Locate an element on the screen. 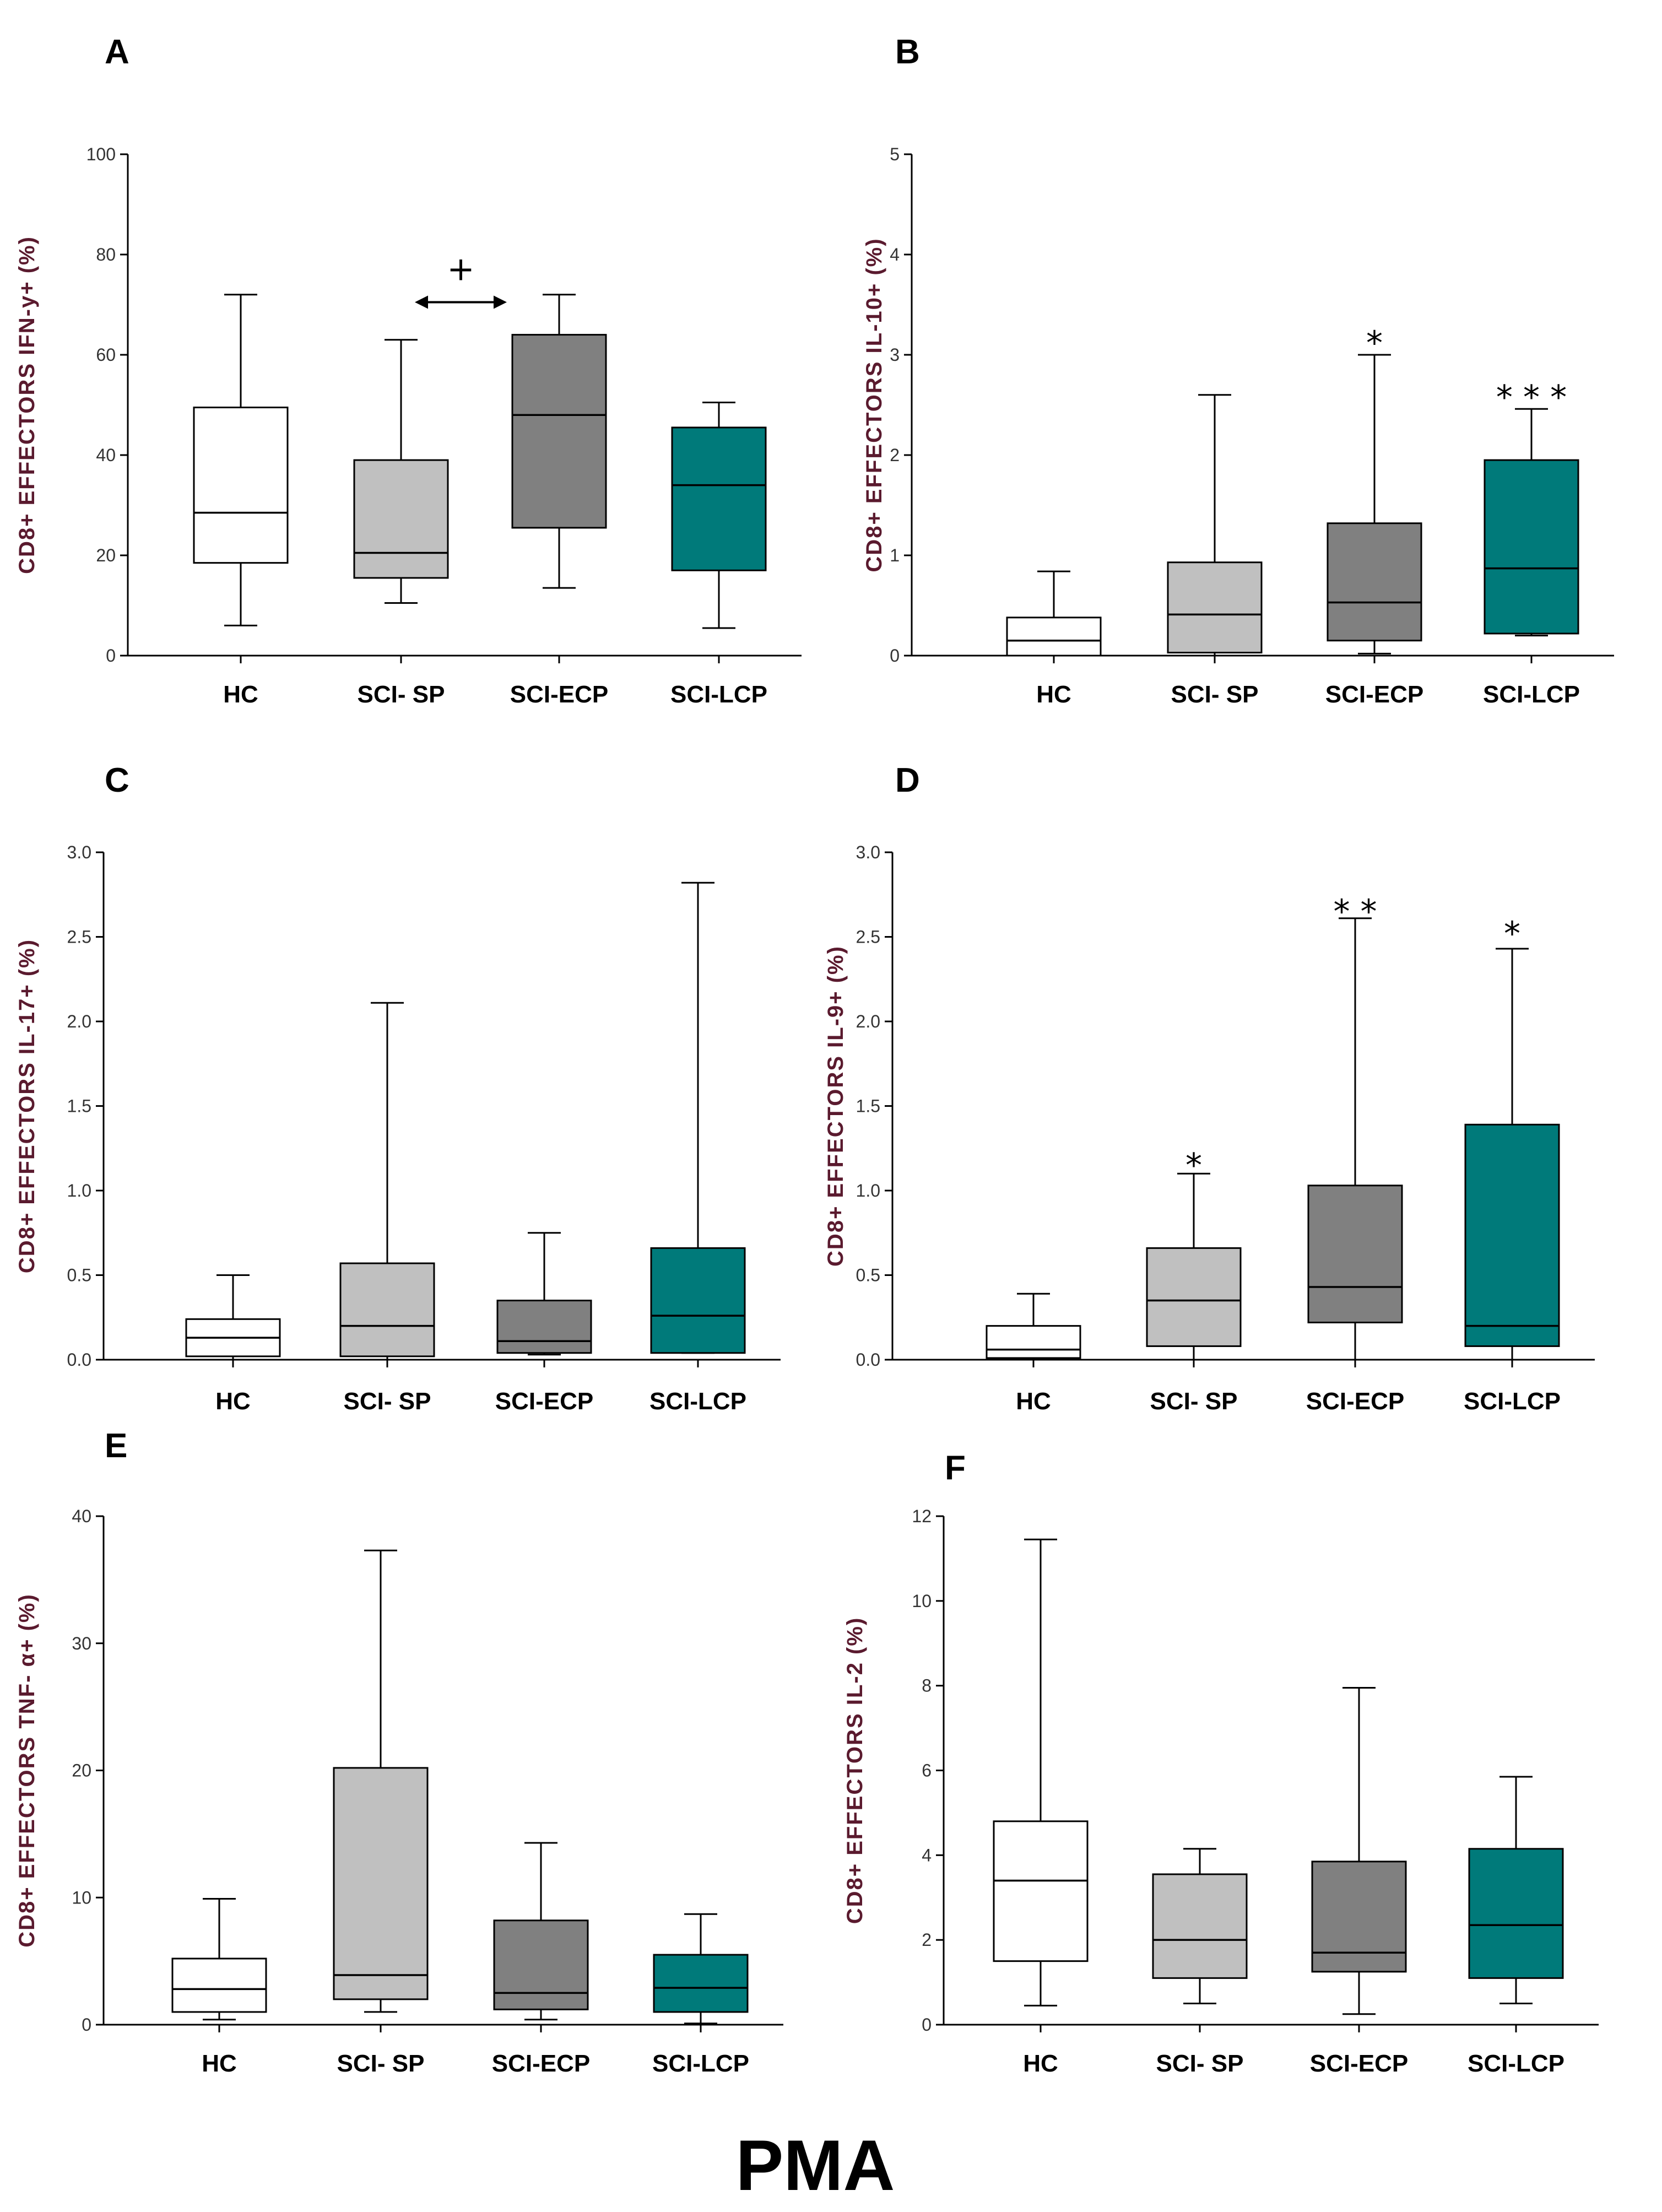 The width and height of the screenshot is (1662, 2212). panel-letter: E is located at coordinates (116, 1446).